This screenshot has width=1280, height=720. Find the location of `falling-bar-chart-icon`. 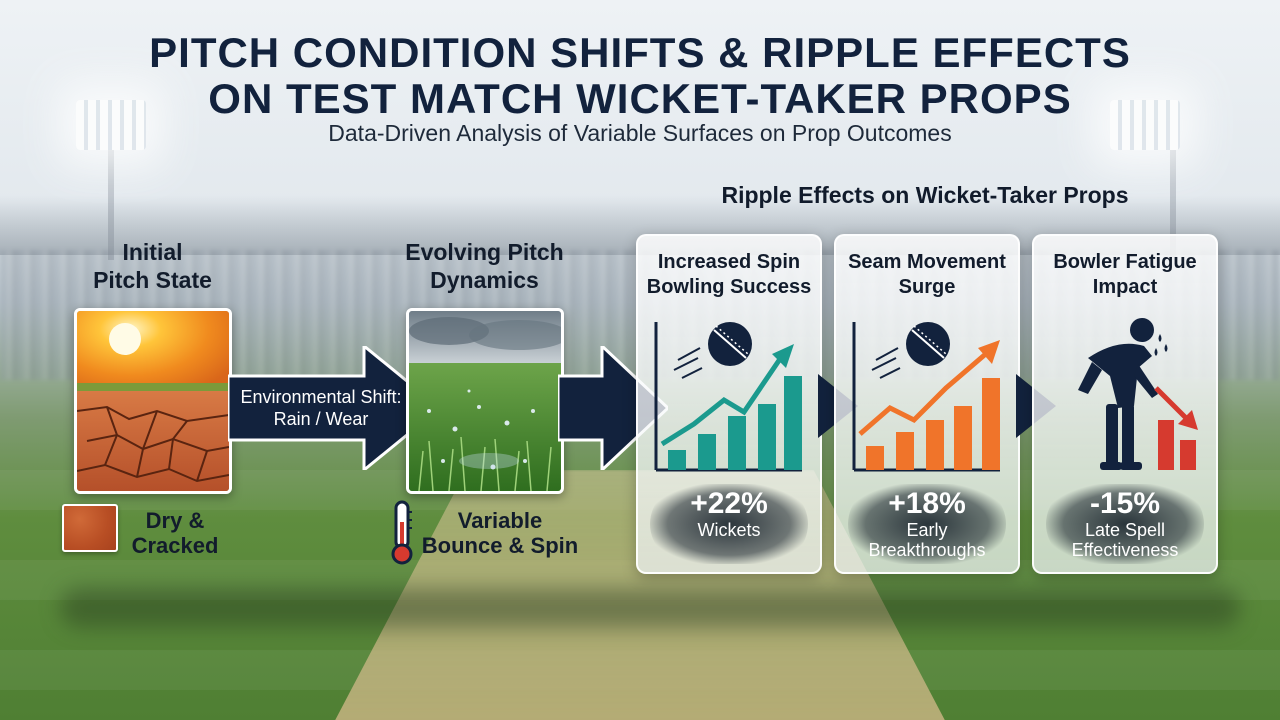

falling-bar-chart-icon is located at coordinates (1138, 394).